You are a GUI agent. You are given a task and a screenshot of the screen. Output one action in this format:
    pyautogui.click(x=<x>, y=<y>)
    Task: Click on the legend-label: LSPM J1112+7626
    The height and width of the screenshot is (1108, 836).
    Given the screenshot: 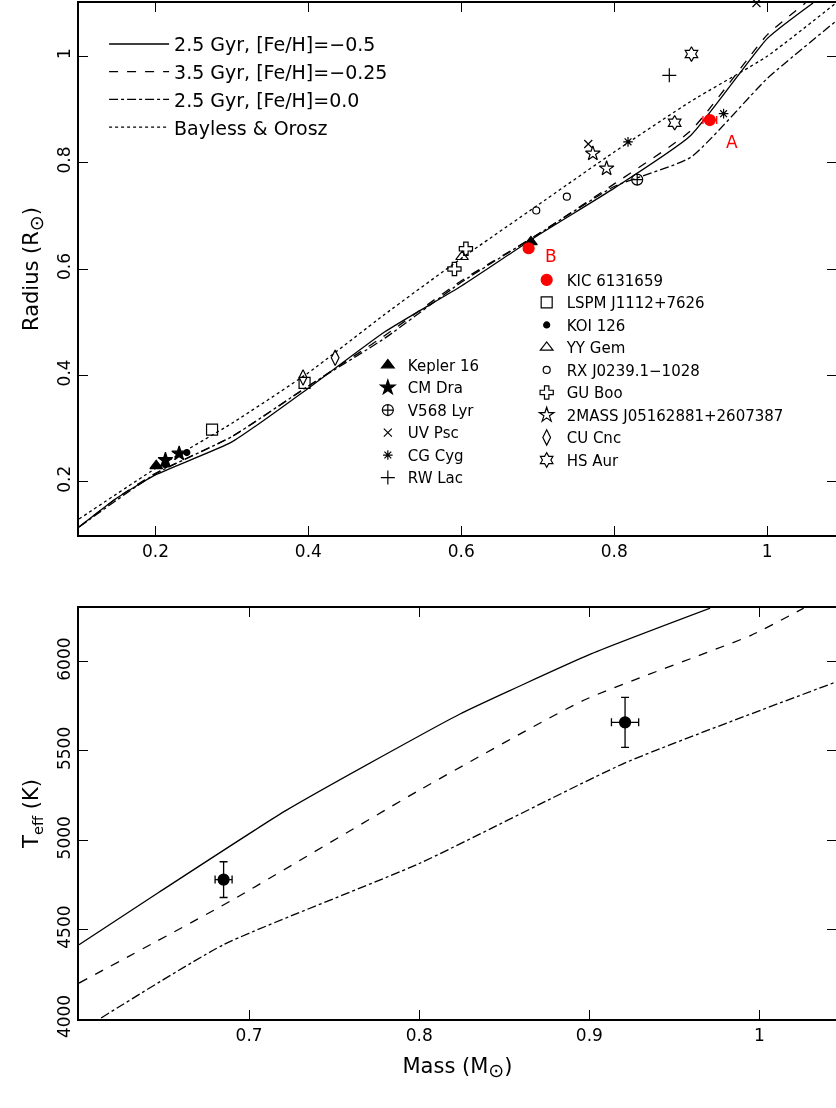 What is the action you would take?
    pyautogui.click(x=635, y=303)
    